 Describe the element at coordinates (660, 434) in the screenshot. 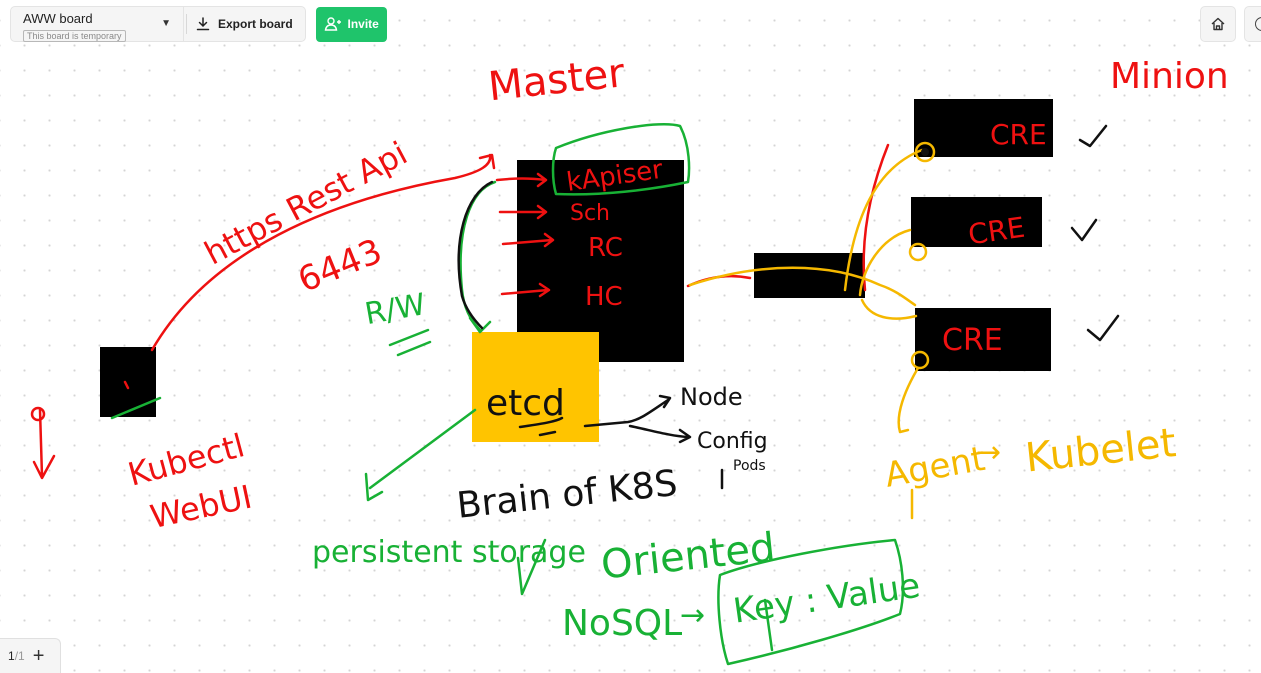

I see `config-arrow` at that location.